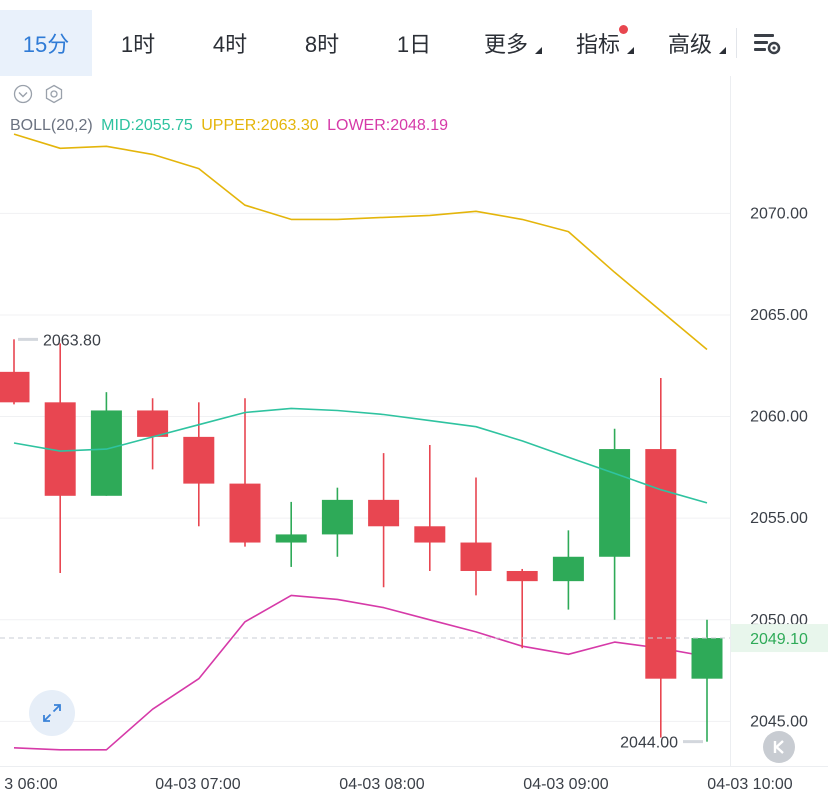 The height and width of the screenshot is (798, 828). What do you see at coordinates (54, 94) in the screenshot?
I see `hexagon-settings-icon` at bounding box center [54, 94].